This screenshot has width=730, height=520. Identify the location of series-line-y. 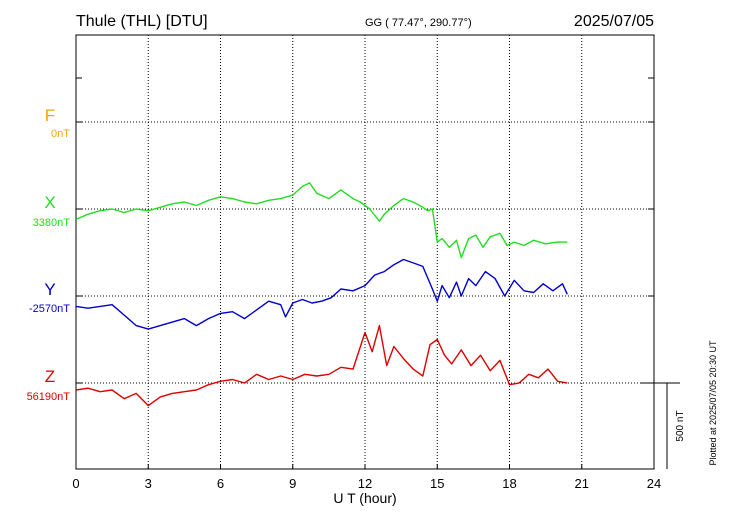
(321, 294).